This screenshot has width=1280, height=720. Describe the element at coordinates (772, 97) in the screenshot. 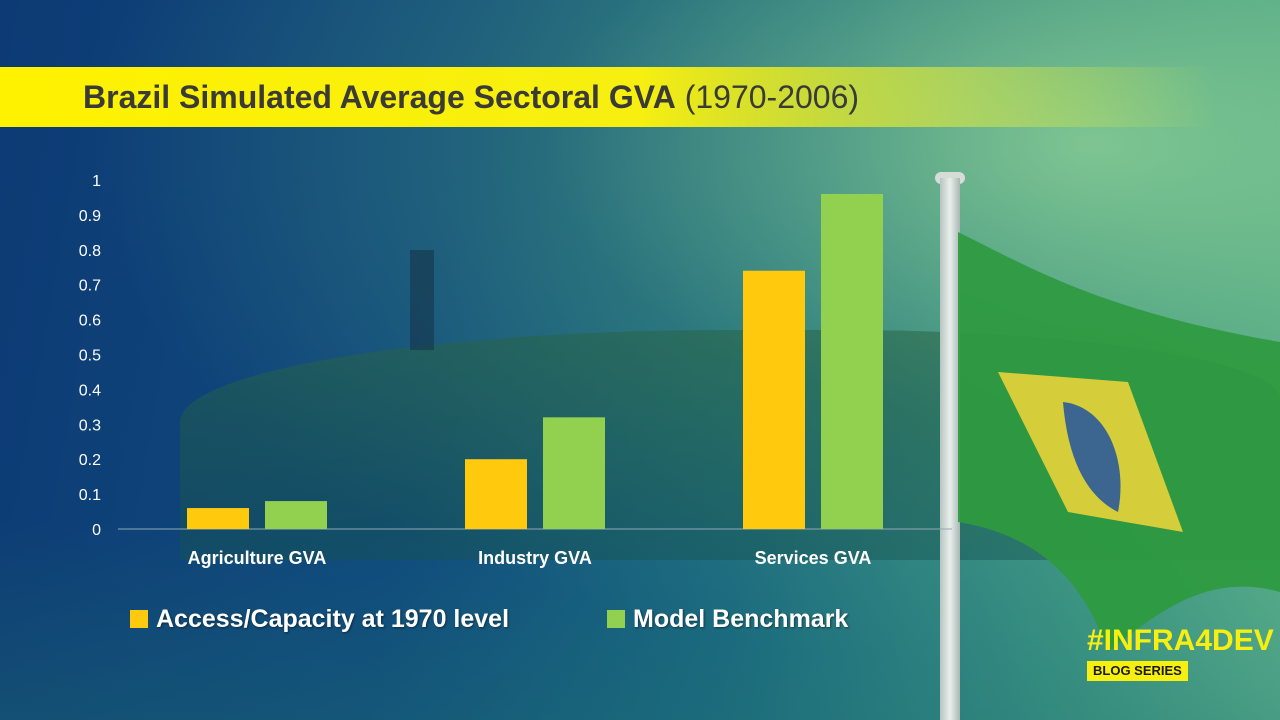

I see `title-years: (1970-2006)` at that location.